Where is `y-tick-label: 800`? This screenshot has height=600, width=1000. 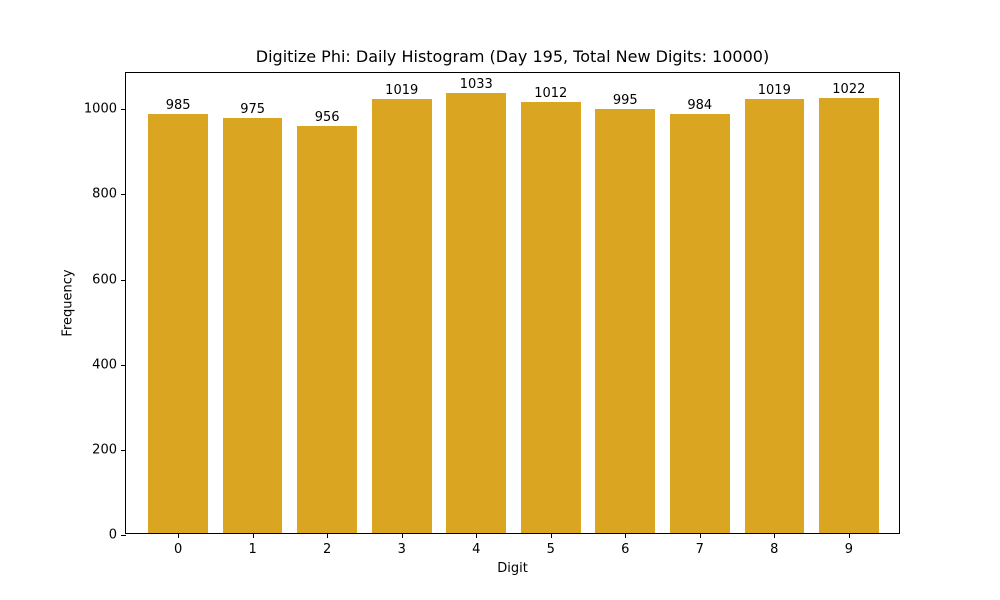 y-tick-label: 800 is located at coordinates (104, 194).